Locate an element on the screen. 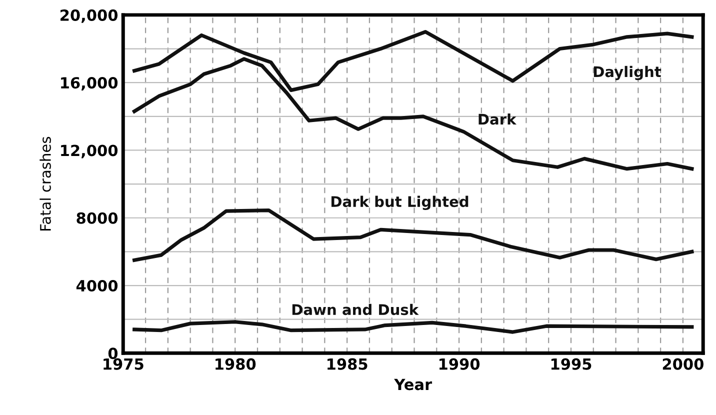  x-tick-label: 1990 is located at coordinates (460, 364).